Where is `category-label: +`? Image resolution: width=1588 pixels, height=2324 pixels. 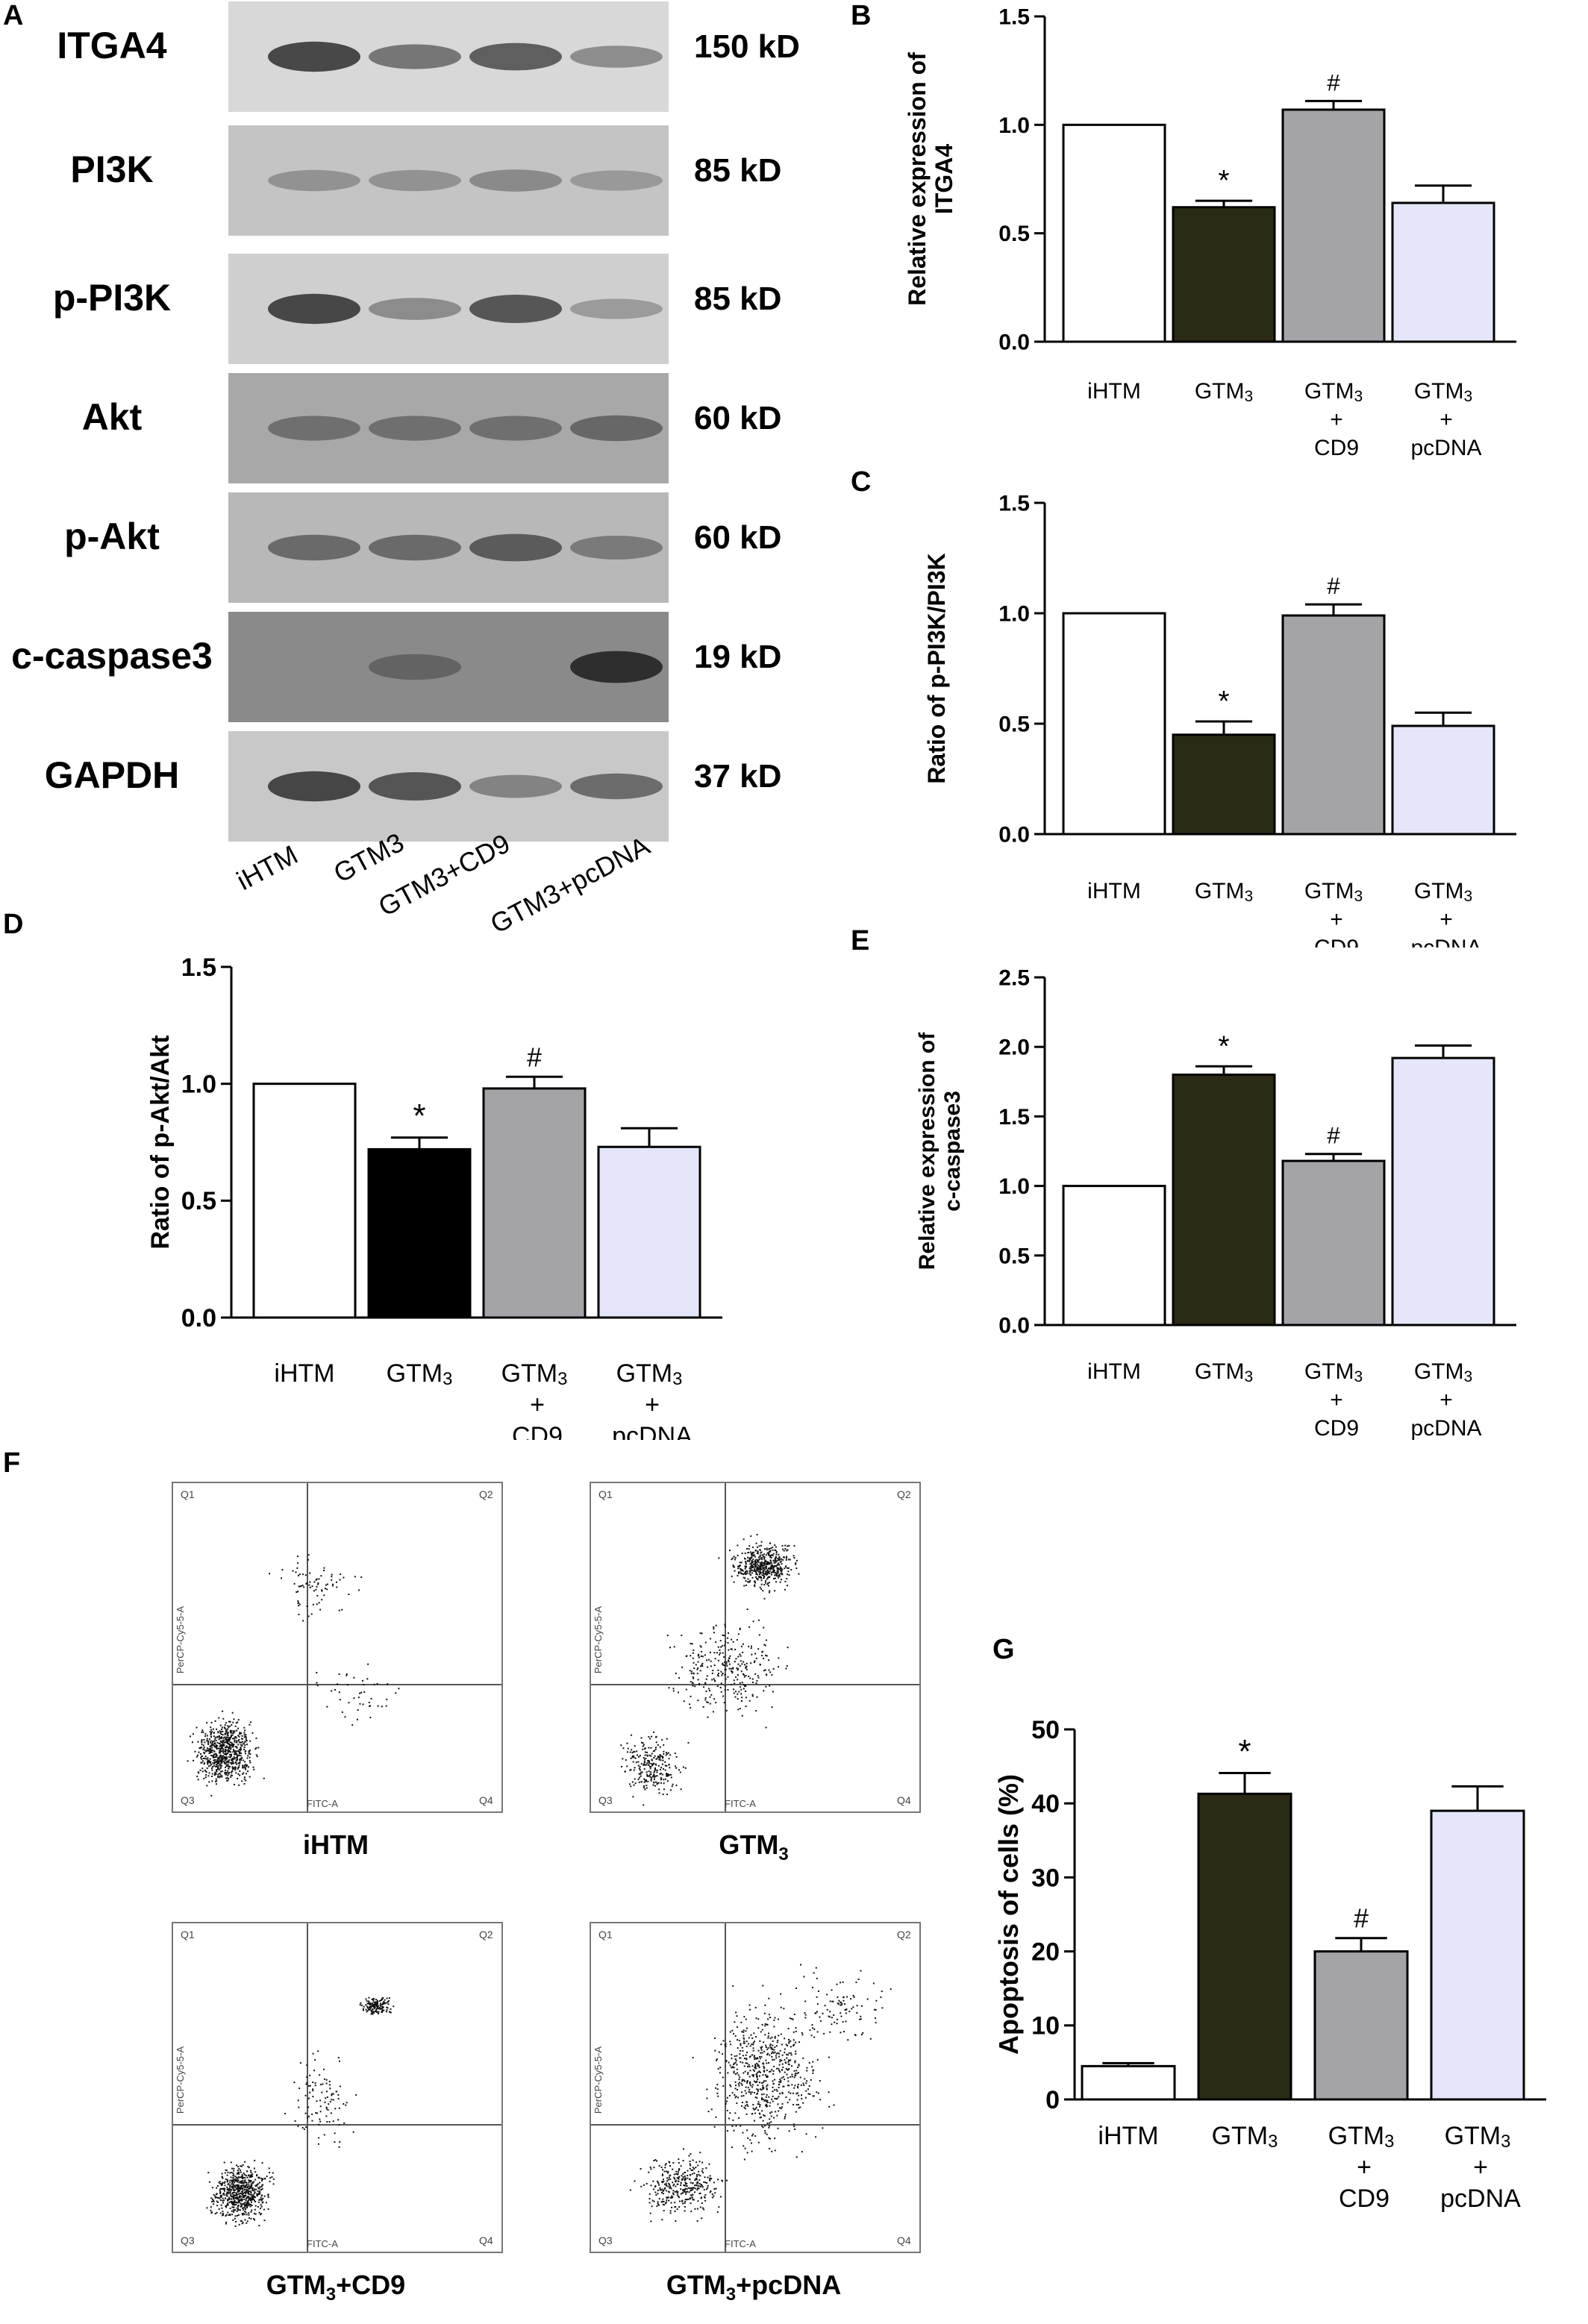 category-label: + is located at coordinates (1336, 419).